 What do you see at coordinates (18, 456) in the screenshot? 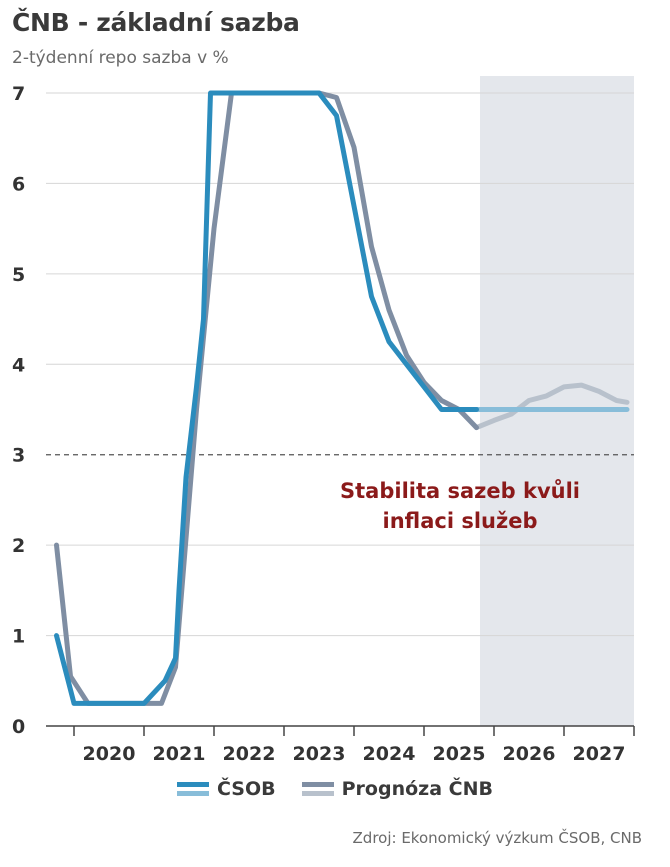
I see `y-tick-3: 3` at bounding box center [18, 456].